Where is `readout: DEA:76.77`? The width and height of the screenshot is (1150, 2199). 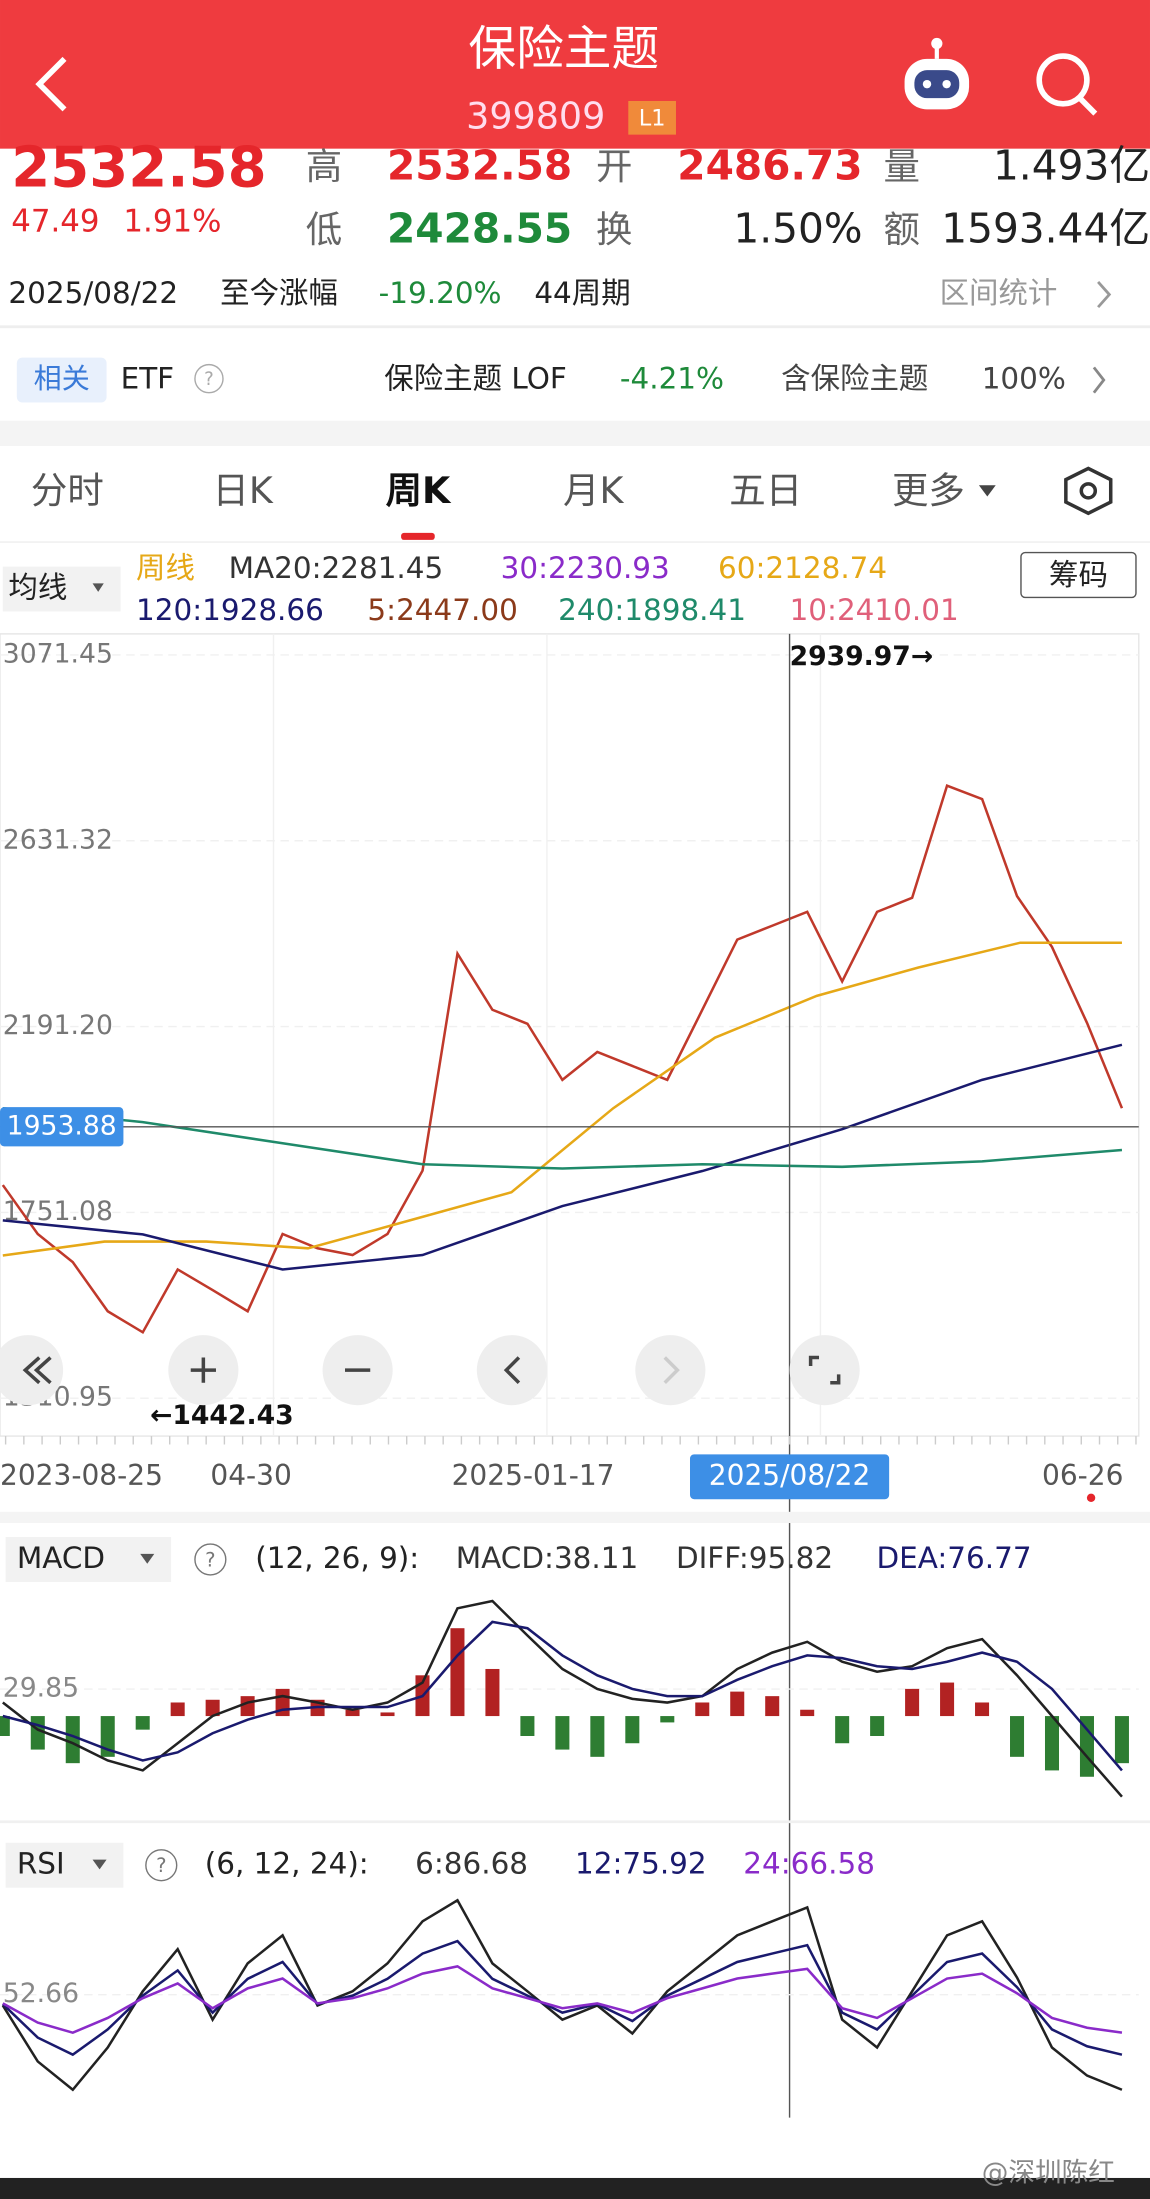
readout: DEA:76.77 is located at coordinates (954, 1558).